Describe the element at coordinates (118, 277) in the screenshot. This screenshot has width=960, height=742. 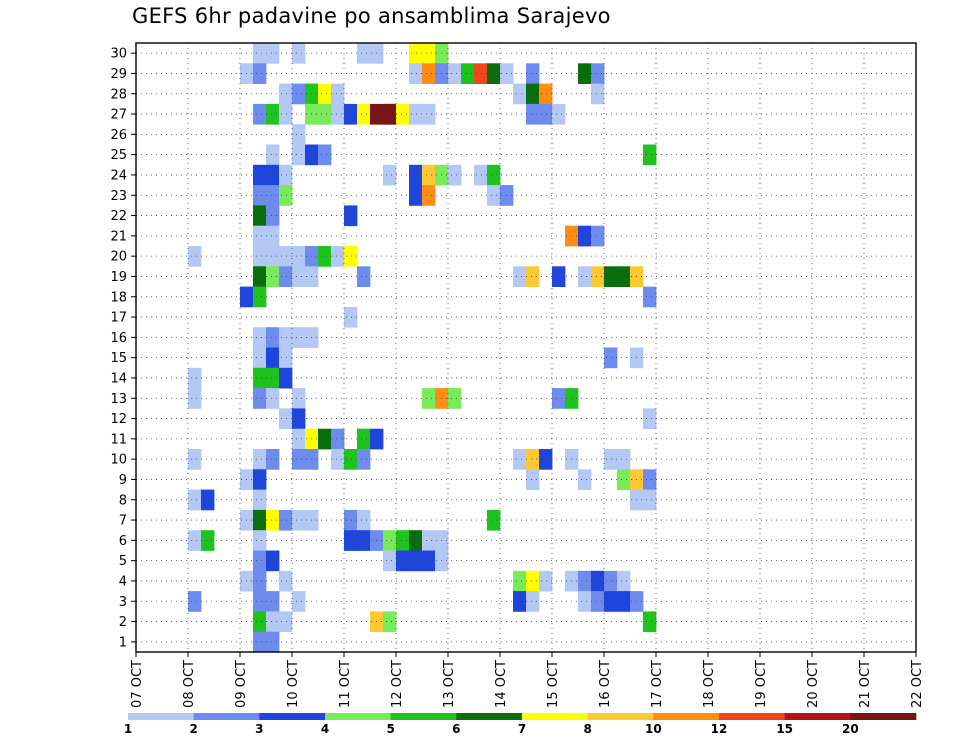
I see `y-tick-label: 19` at that location.